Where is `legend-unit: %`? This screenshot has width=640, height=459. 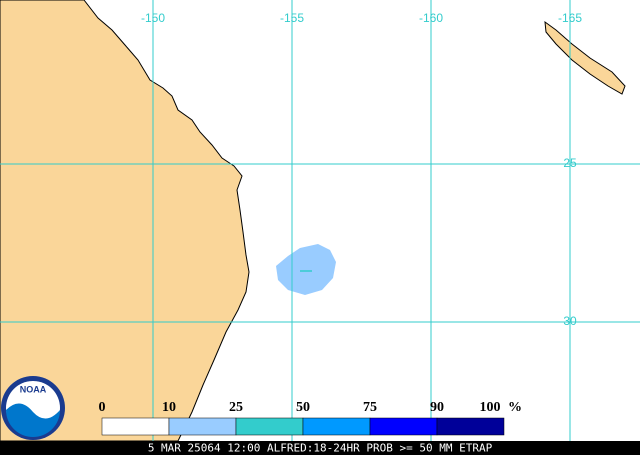 legend-unit: % is located at coordinates (515, 407).